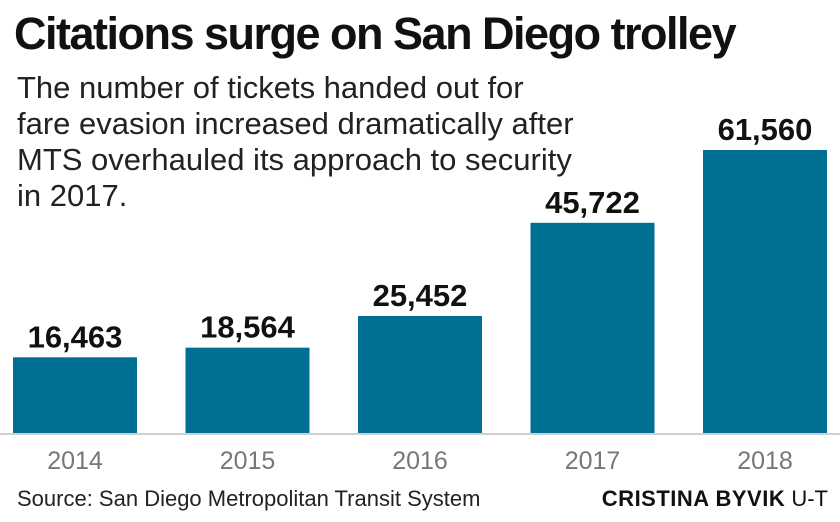 This screenshot has height=522, width=840. What do you see at coordinates (593, 461) in the screenshot?
I see `x-tick-label-2017: 2017` at bounding box center [593, 461].